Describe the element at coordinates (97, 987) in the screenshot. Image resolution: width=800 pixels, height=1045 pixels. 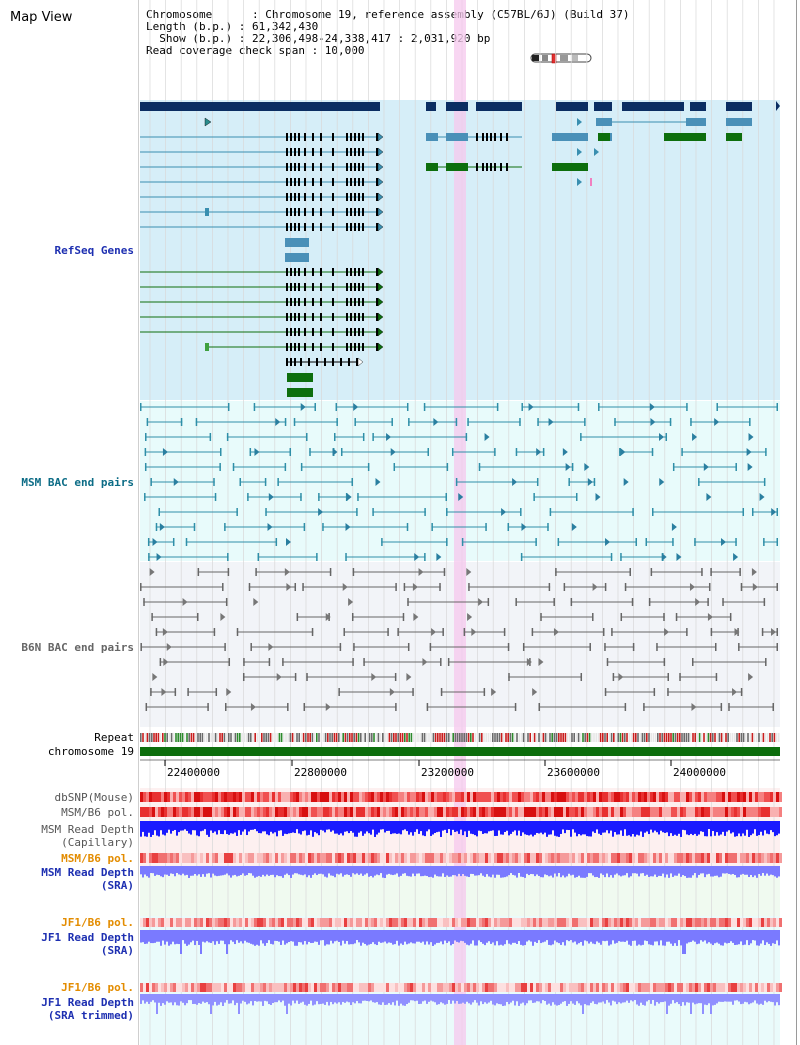
I see `track-label-jf1-b6-pol-2: JF1/B6 pol.` at that location.